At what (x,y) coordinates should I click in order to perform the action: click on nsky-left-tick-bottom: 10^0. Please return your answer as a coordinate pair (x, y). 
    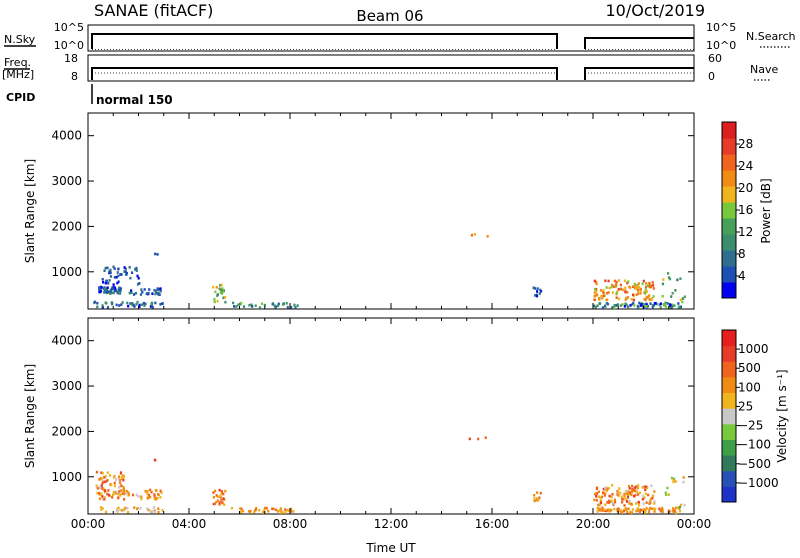
    Looking at the image, I should click on (69, 45).